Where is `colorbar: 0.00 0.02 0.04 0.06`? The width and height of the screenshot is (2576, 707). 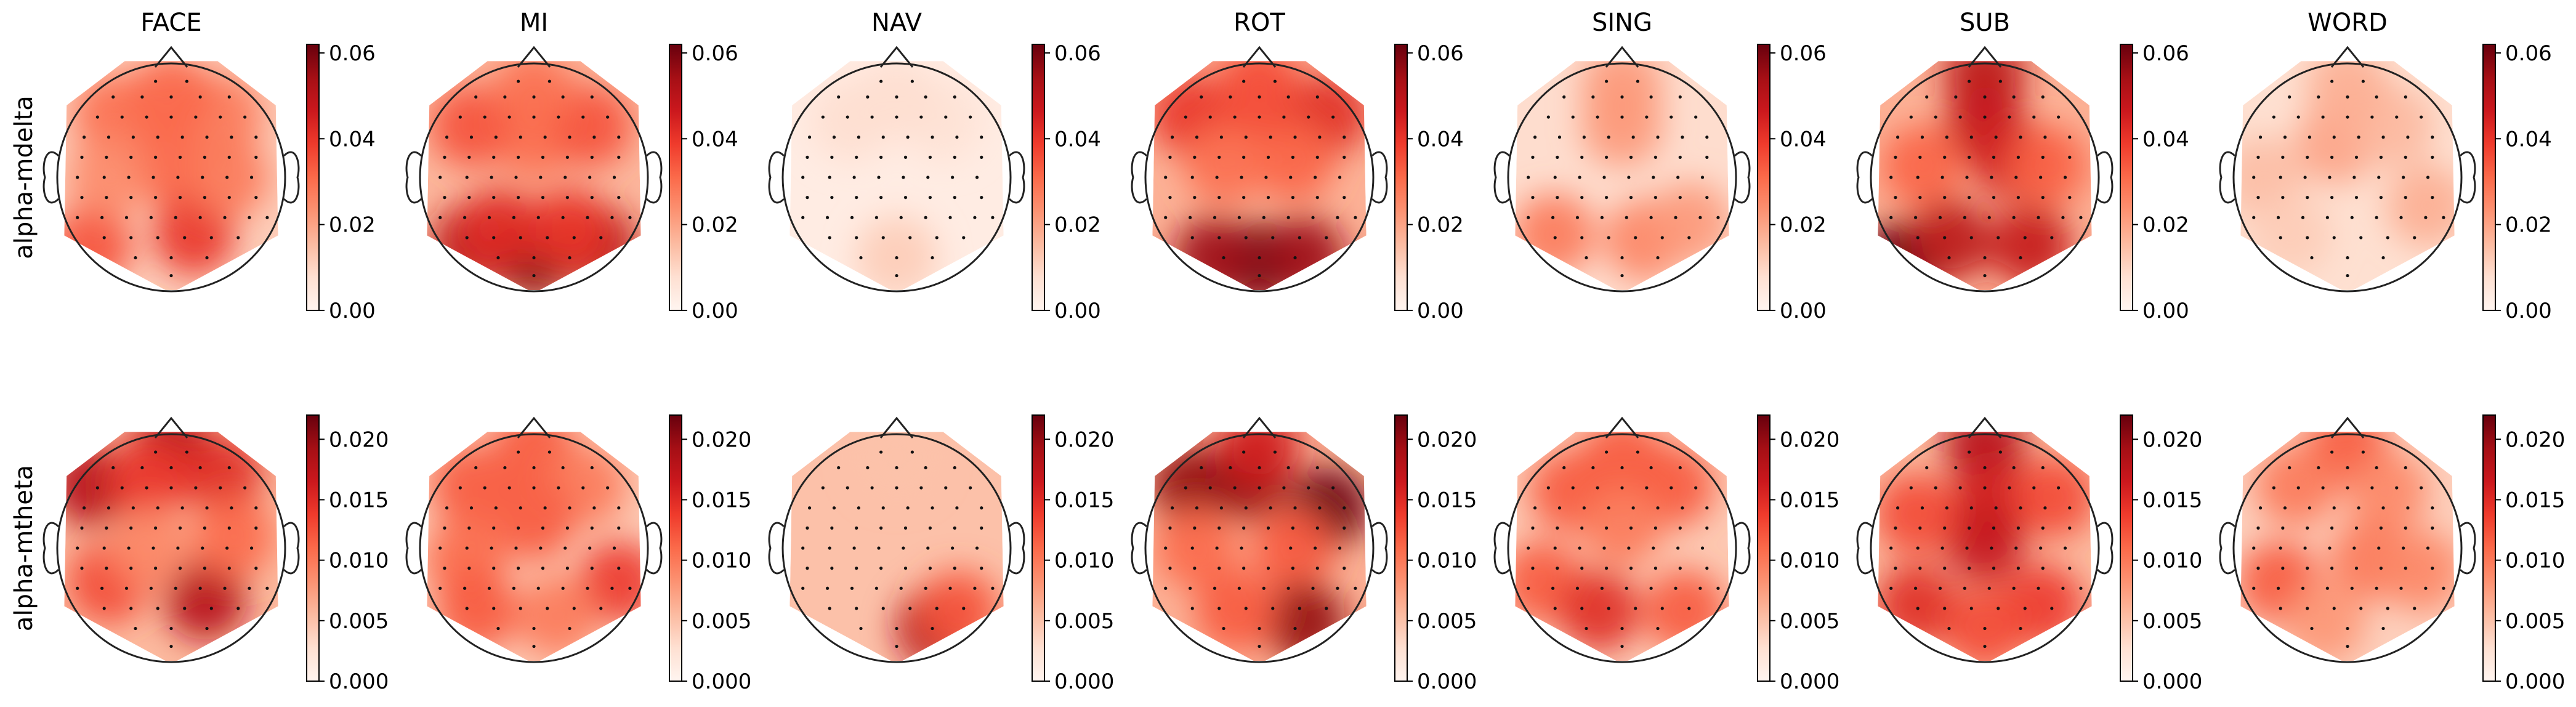
colorbar: 0.00 0.02 0.04 0.06 is located at coordinates (2154, 182).